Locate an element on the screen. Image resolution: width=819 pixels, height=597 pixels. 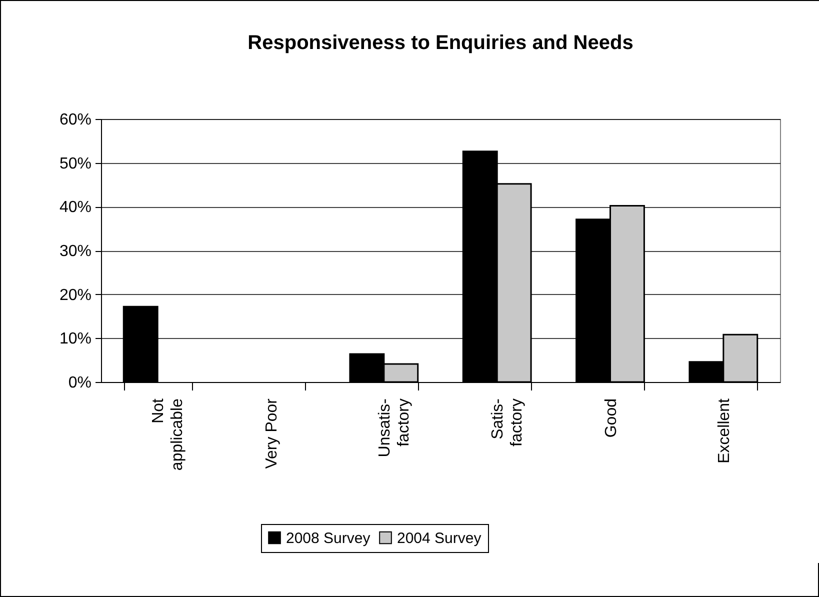
x-tick-label: Excellent is located at coordinates (724, 431).